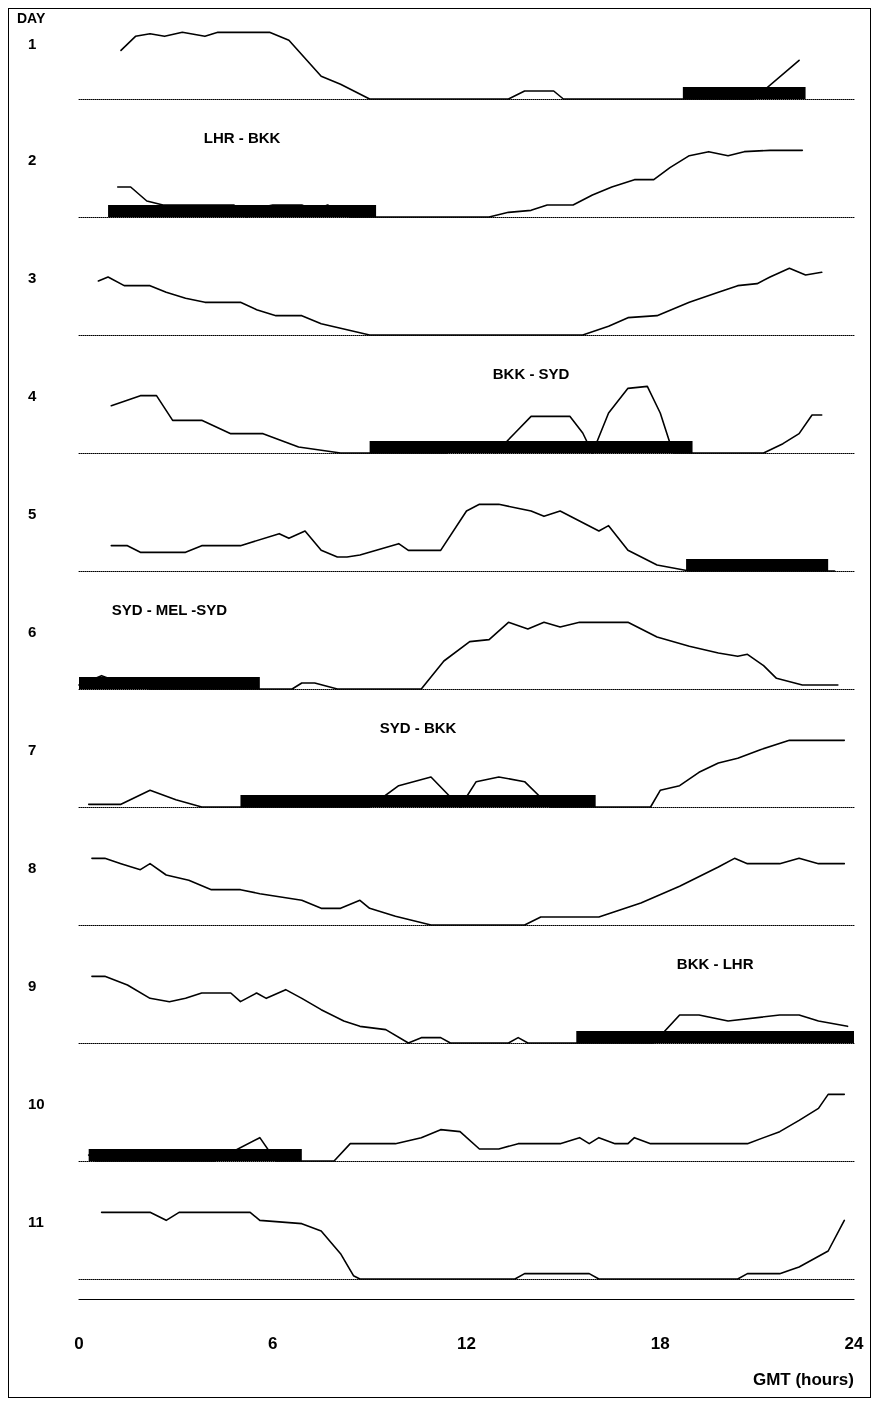 The image size is (879, 1422). Describe the element at coordinates (32, 631) in the screenshot. I see `chart-title: 6` at that location.